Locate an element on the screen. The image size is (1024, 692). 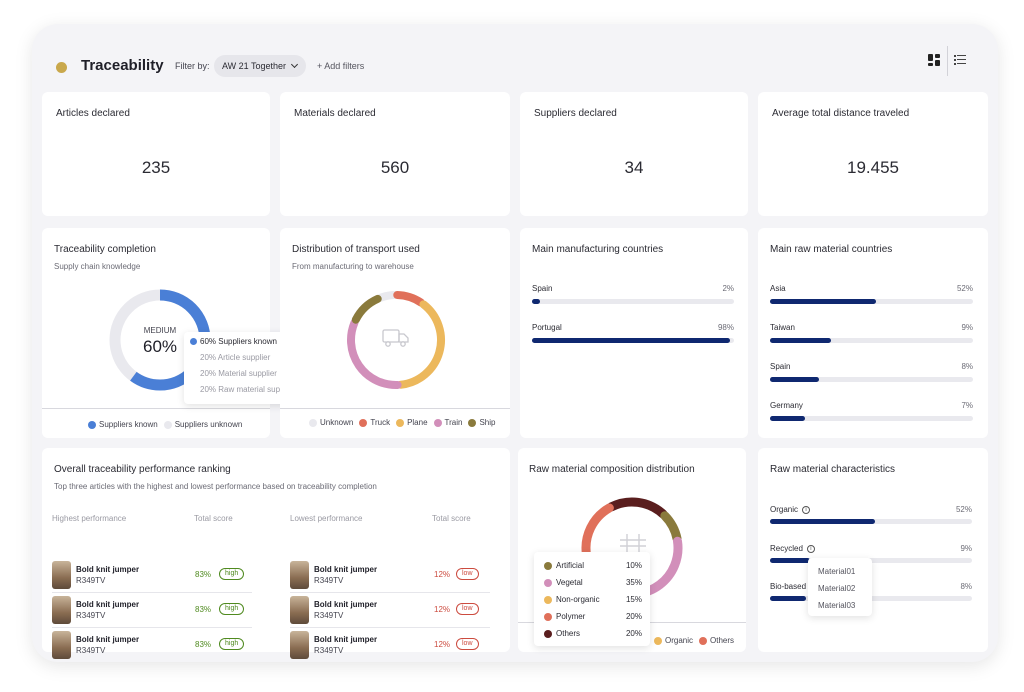
view-toggle-divider is located at coordinates (947, 61).